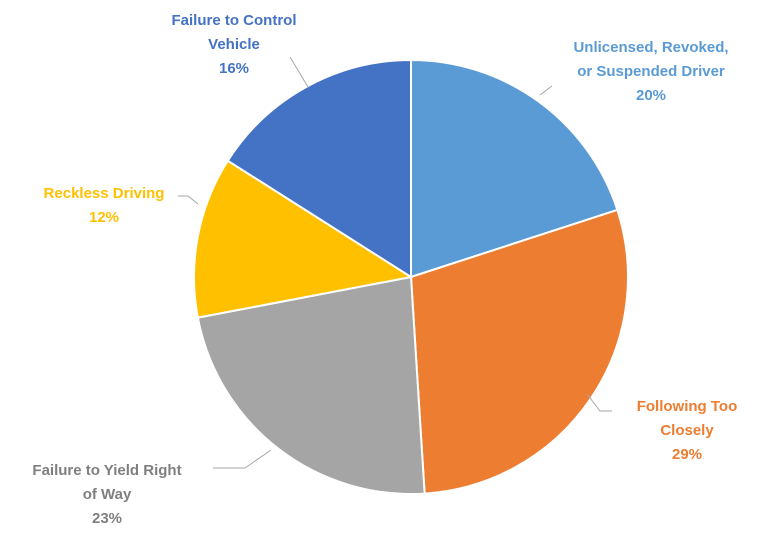 This screenshot has height=536, width=757. I want to click on data-label-category-line: Failure to Control, so click(234, 20).